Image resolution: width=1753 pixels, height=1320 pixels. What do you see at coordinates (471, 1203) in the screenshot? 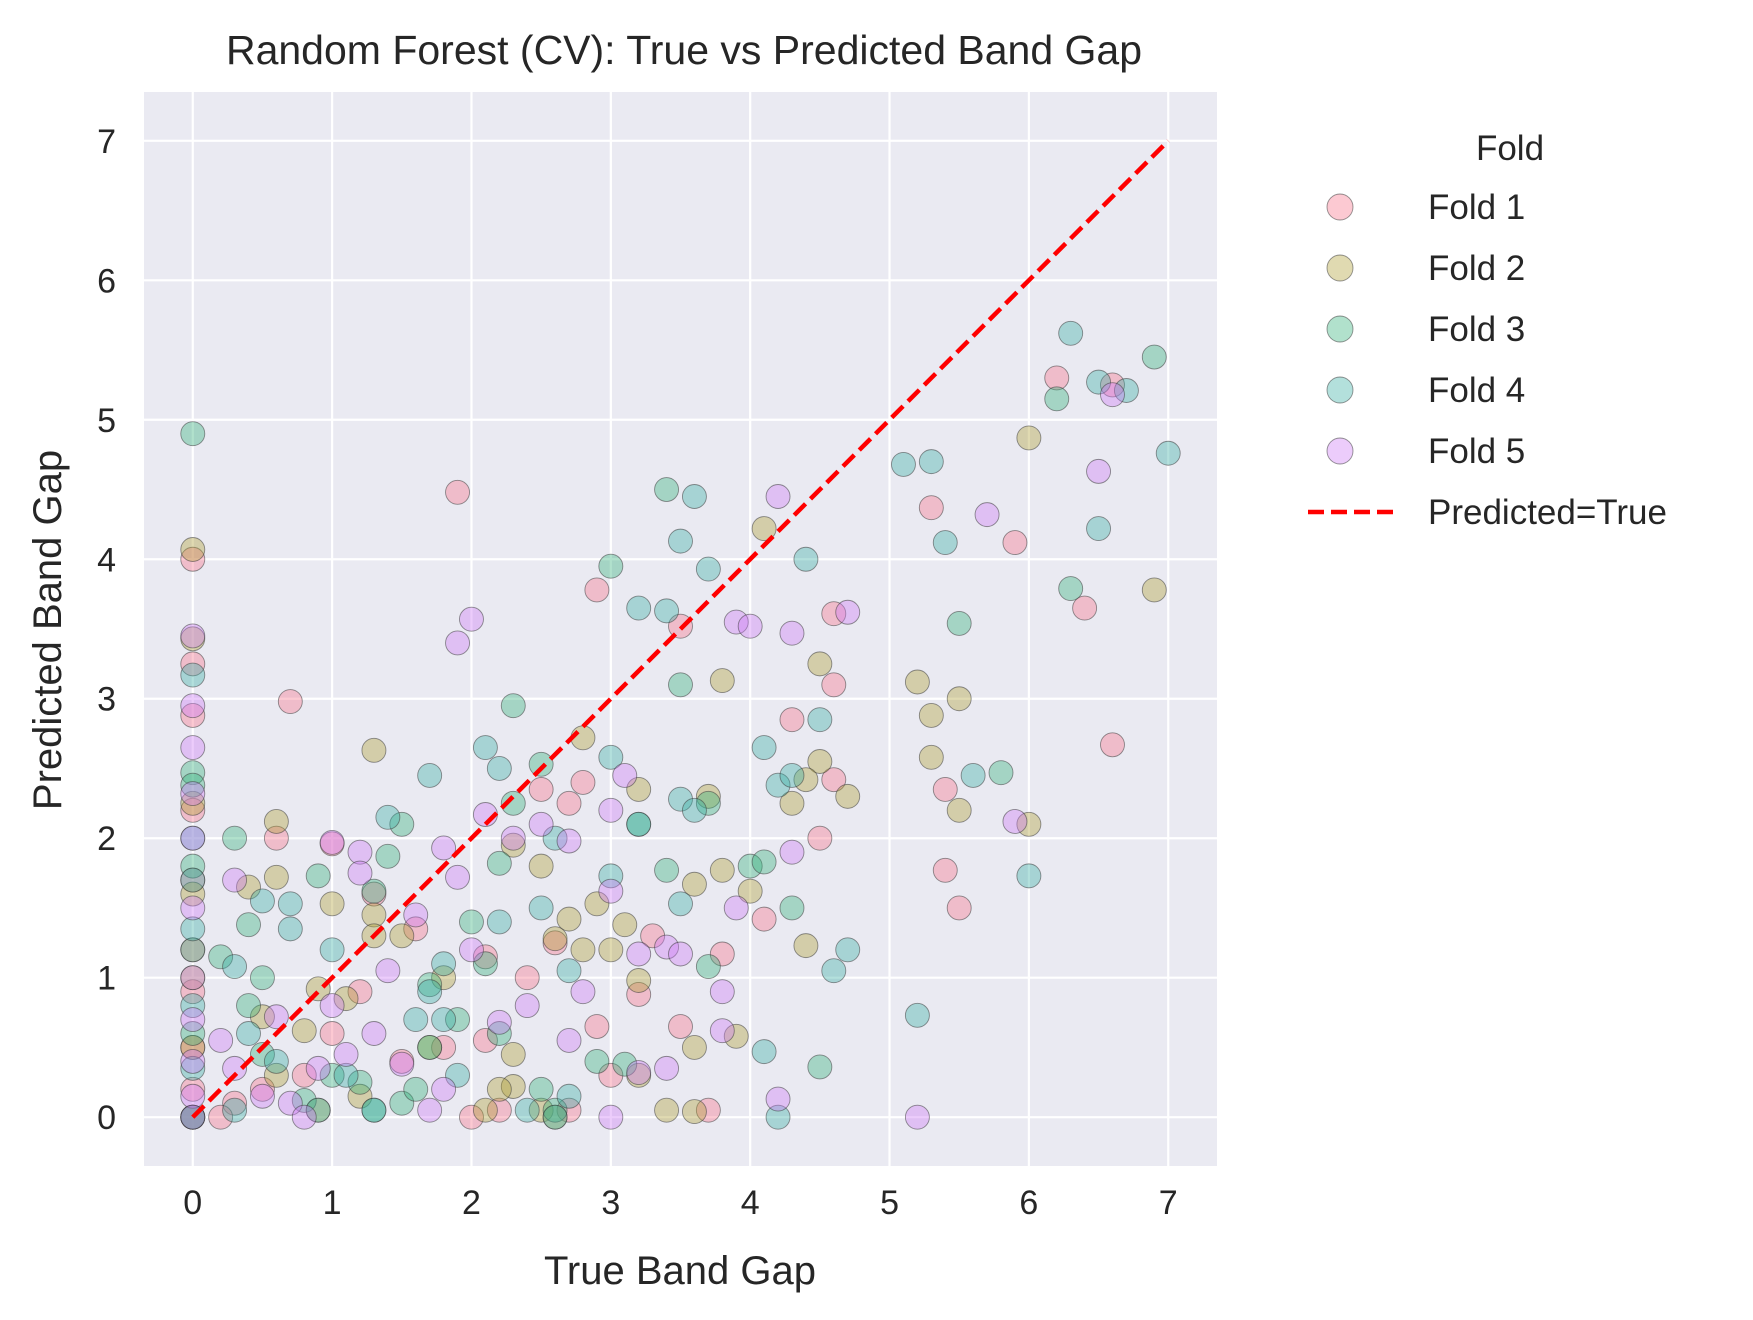
I see `x-tick-label: 2` at bounding box center [471, 1203].